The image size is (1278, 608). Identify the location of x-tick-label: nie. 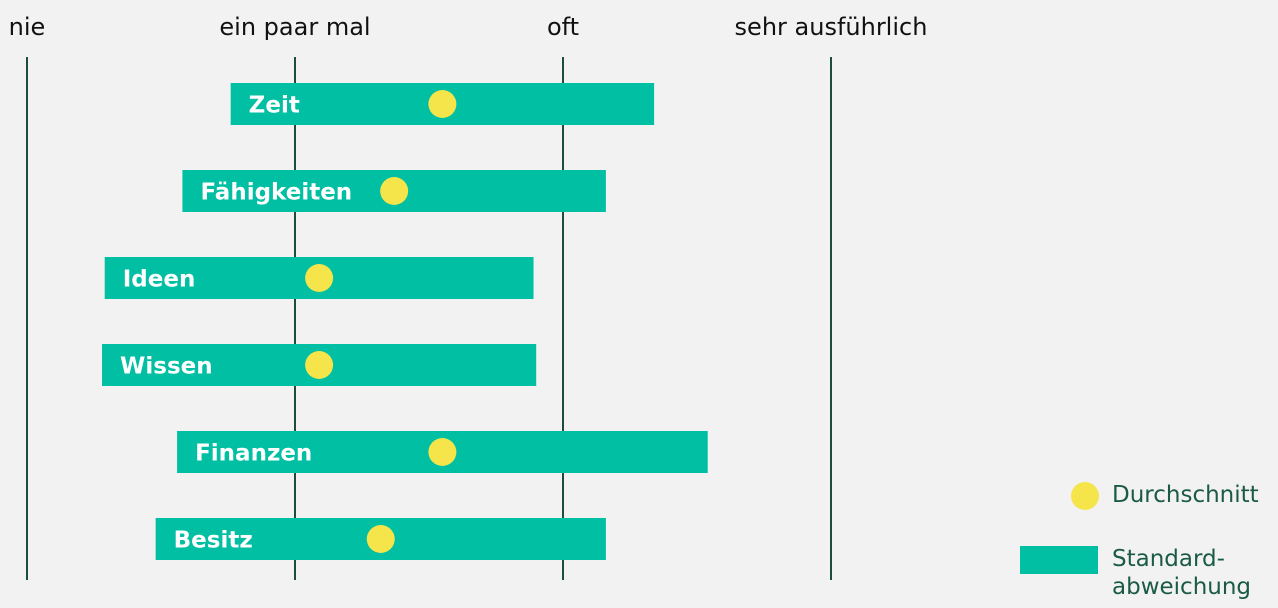
(27, 27).